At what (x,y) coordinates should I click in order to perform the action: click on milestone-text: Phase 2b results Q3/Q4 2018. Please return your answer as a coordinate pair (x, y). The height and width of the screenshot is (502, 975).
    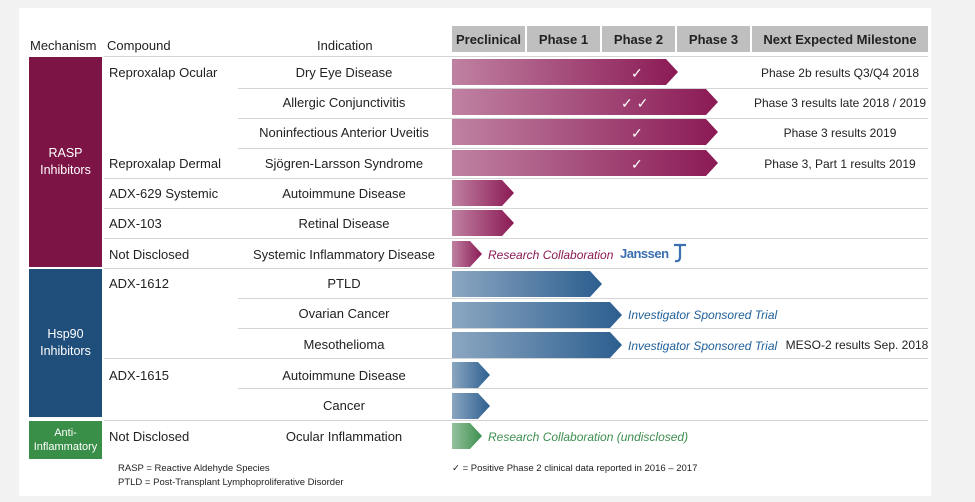
    Looking at the image, I should click on (840, 73).